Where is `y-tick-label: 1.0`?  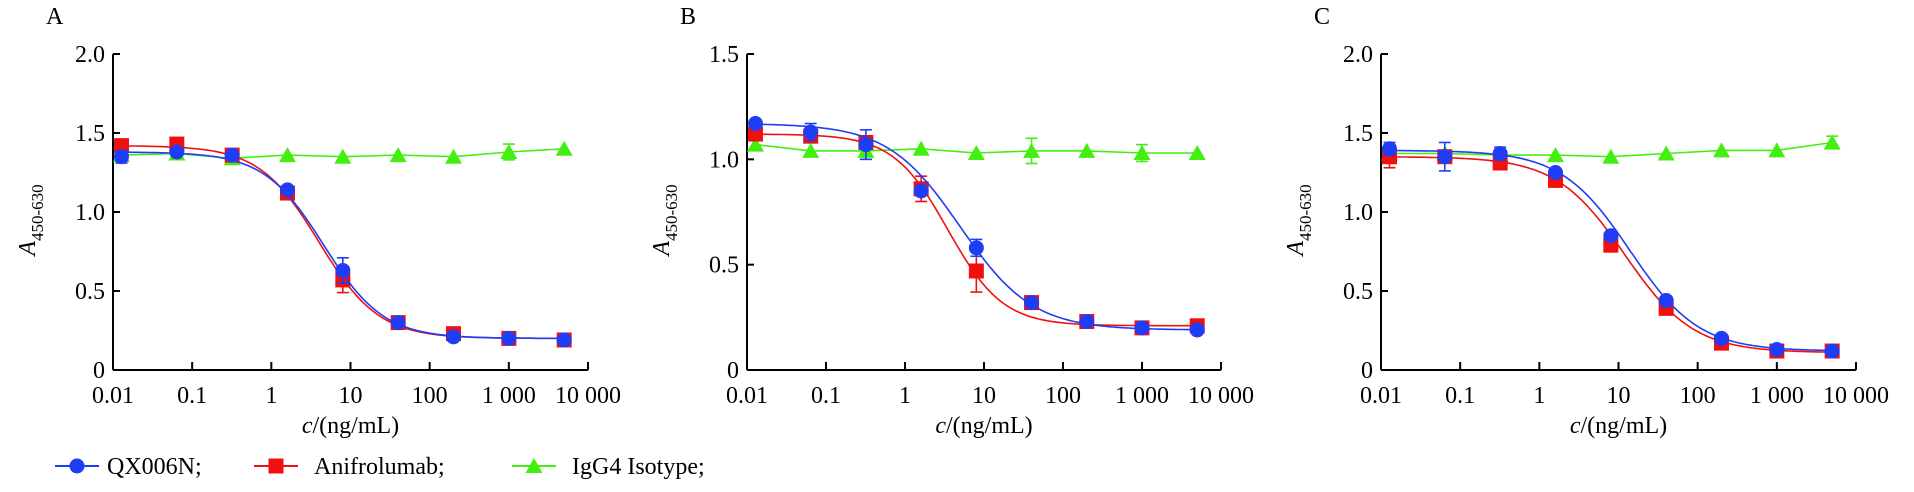
y-tick-label: 1.0 is located at coordinates (90, 213).